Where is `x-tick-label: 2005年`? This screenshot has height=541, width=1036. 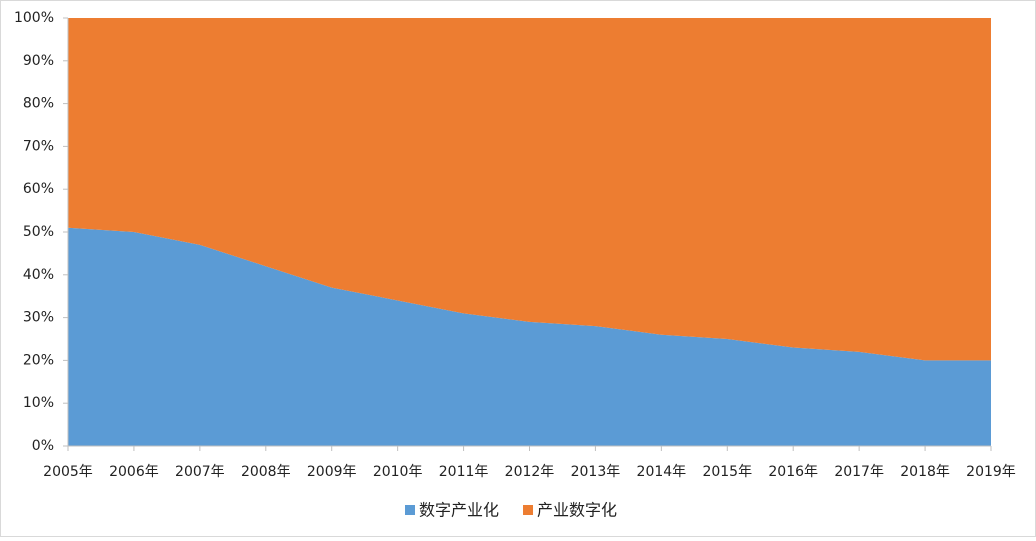 x-tick-label: 2005年 is located at coordinates (68, 472).